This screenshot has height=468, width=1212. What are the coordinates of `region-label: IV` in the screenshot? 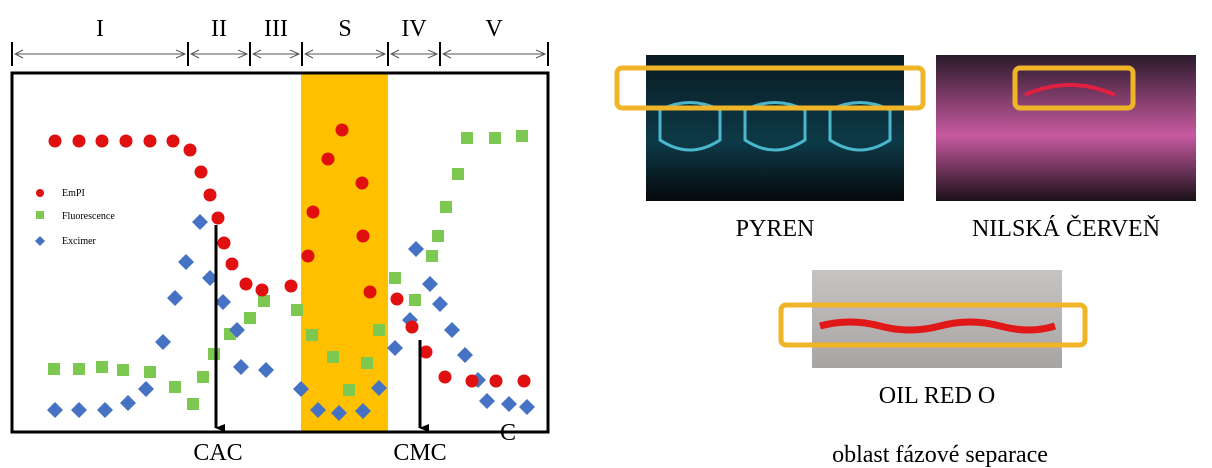 It's located at (414, 29).